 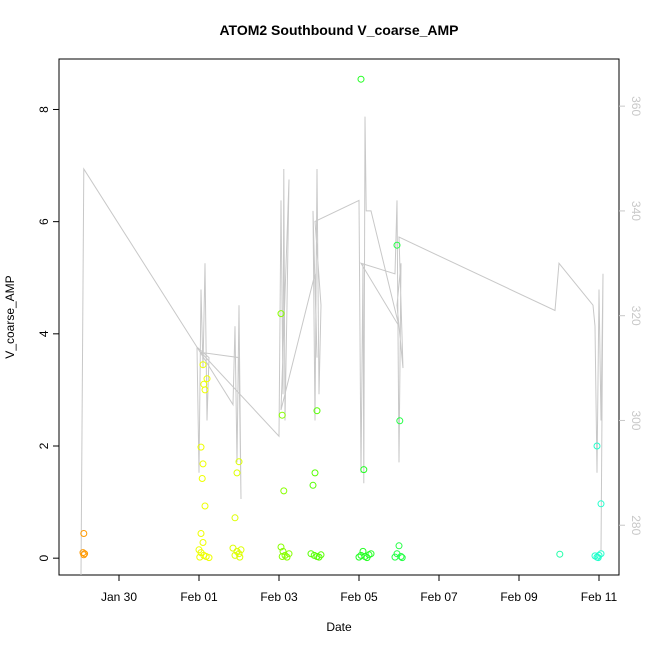 I want to click on y-axis: 0 2 4 6 8, so click(x=48, y=334).